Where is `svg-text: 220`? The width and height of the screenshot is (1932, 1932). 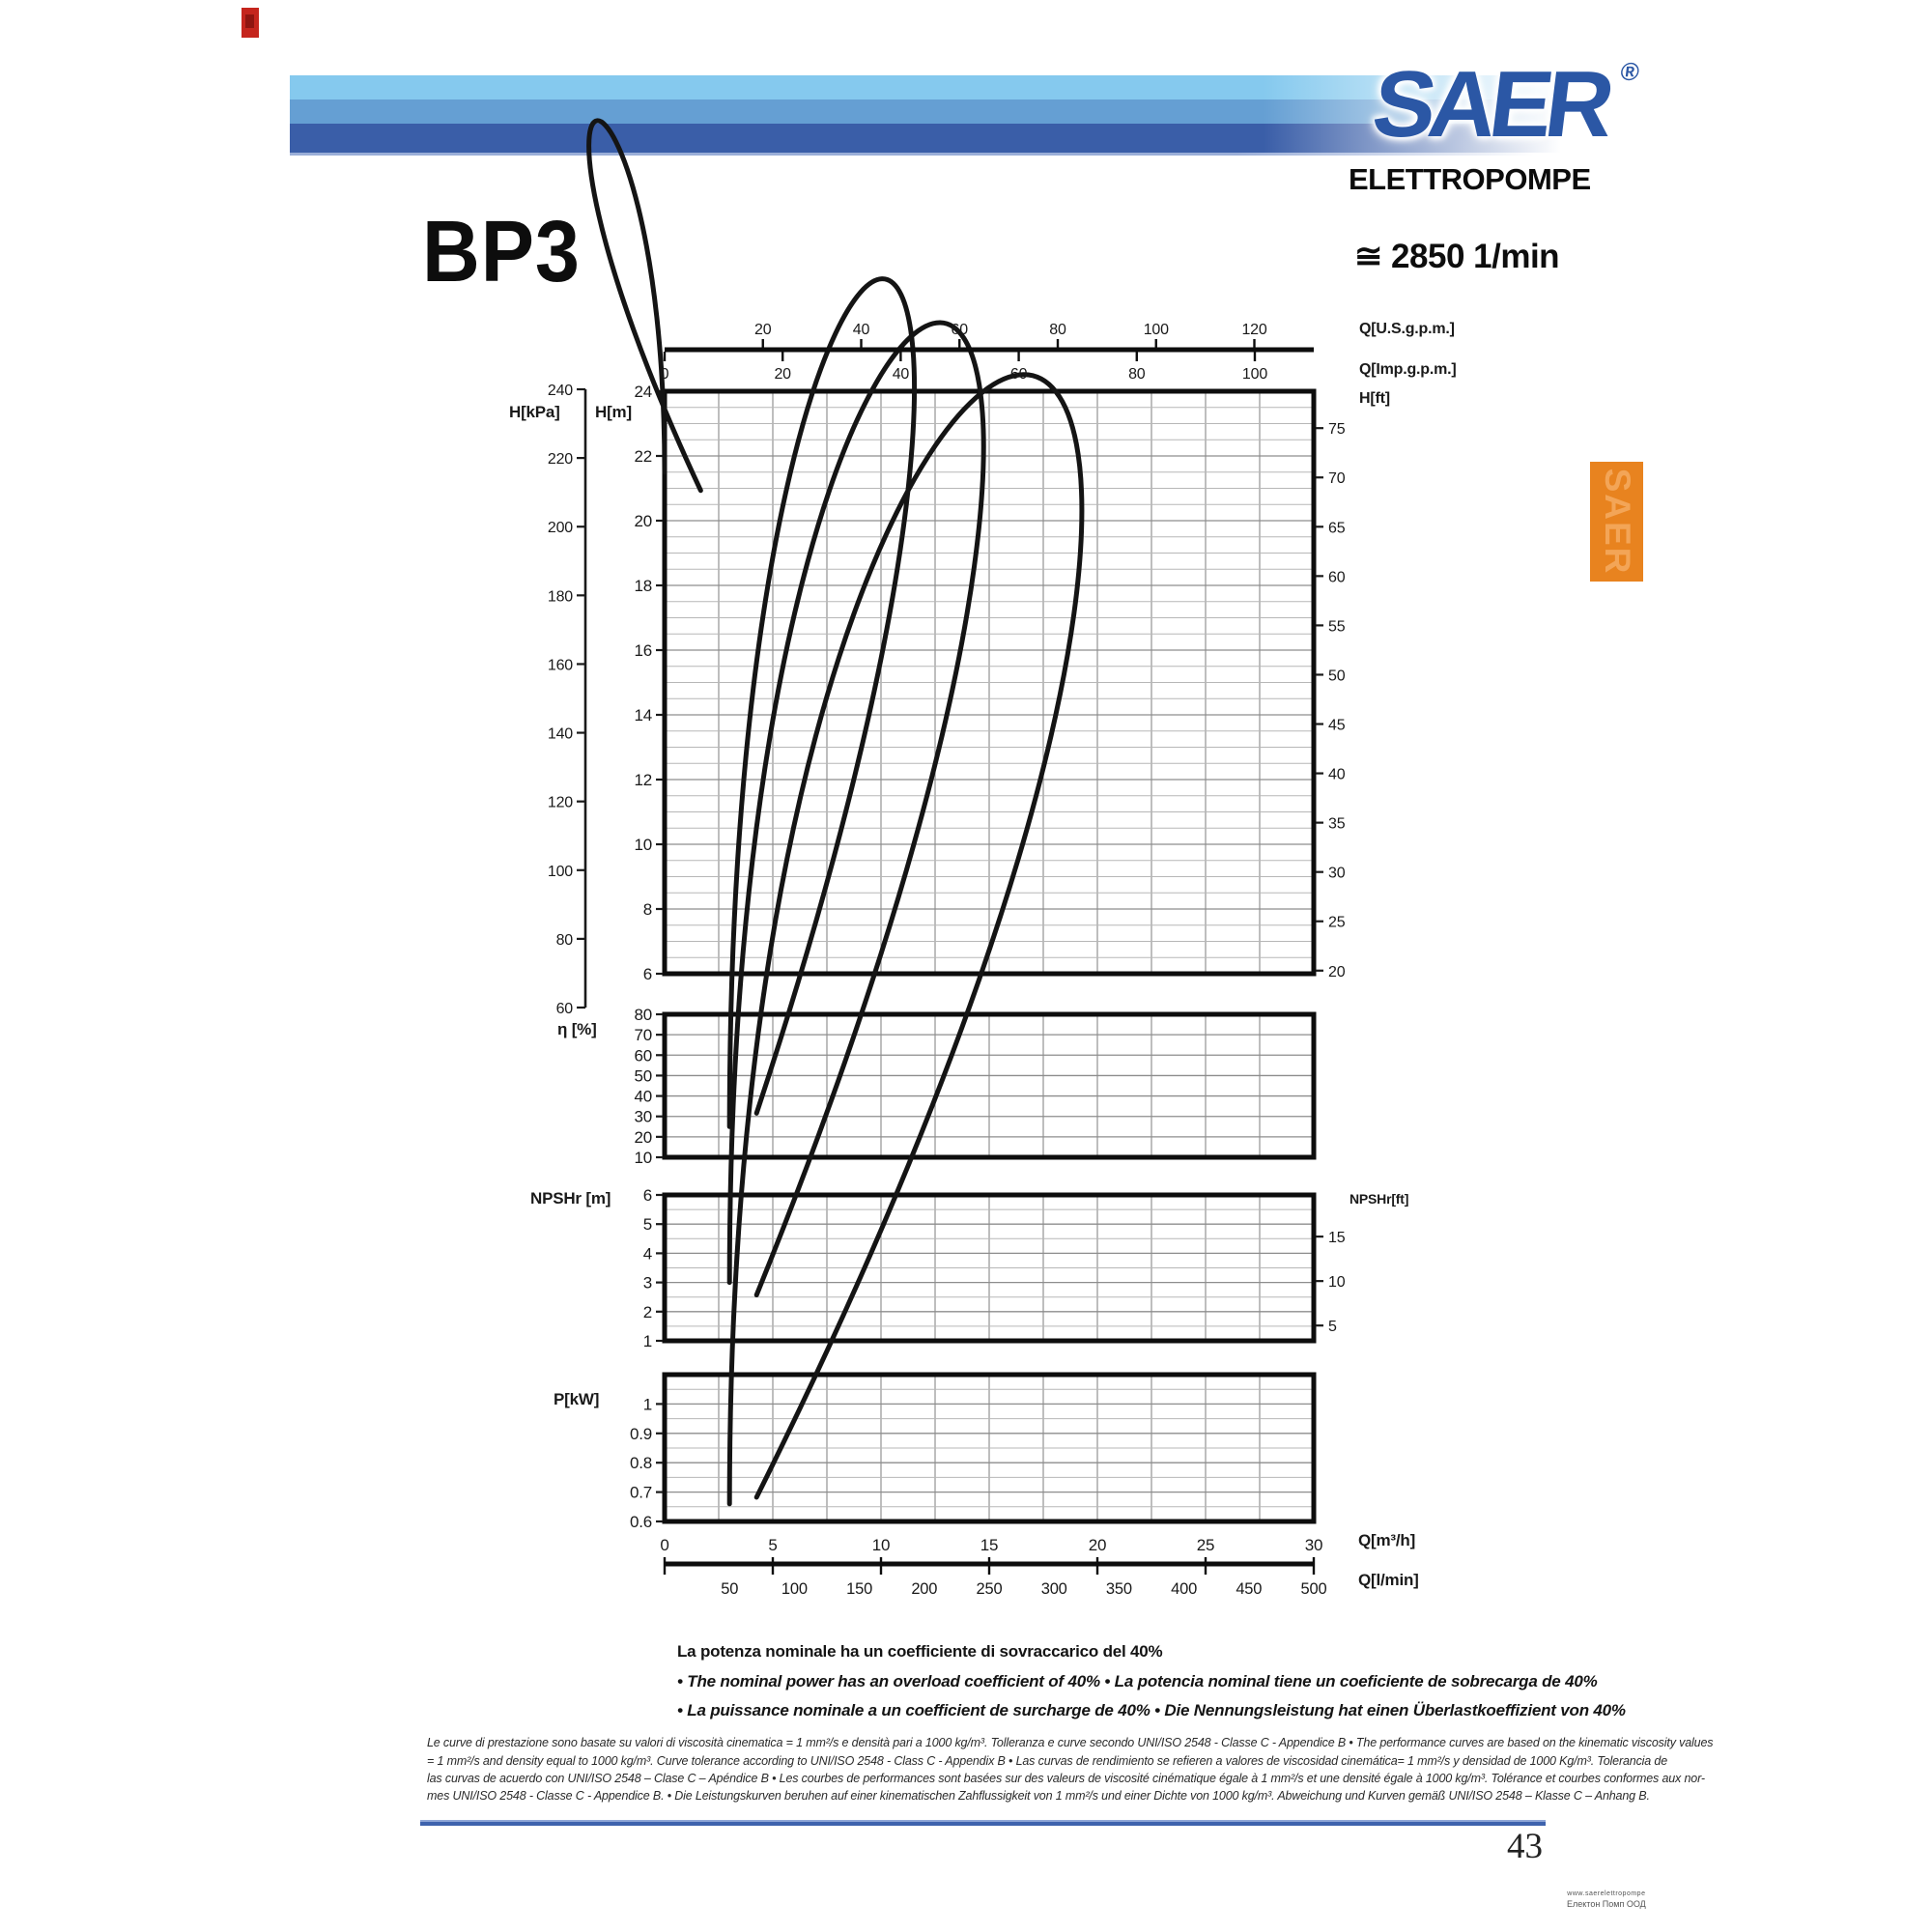
svg-text: 220 is located at coordinates (560, 459).